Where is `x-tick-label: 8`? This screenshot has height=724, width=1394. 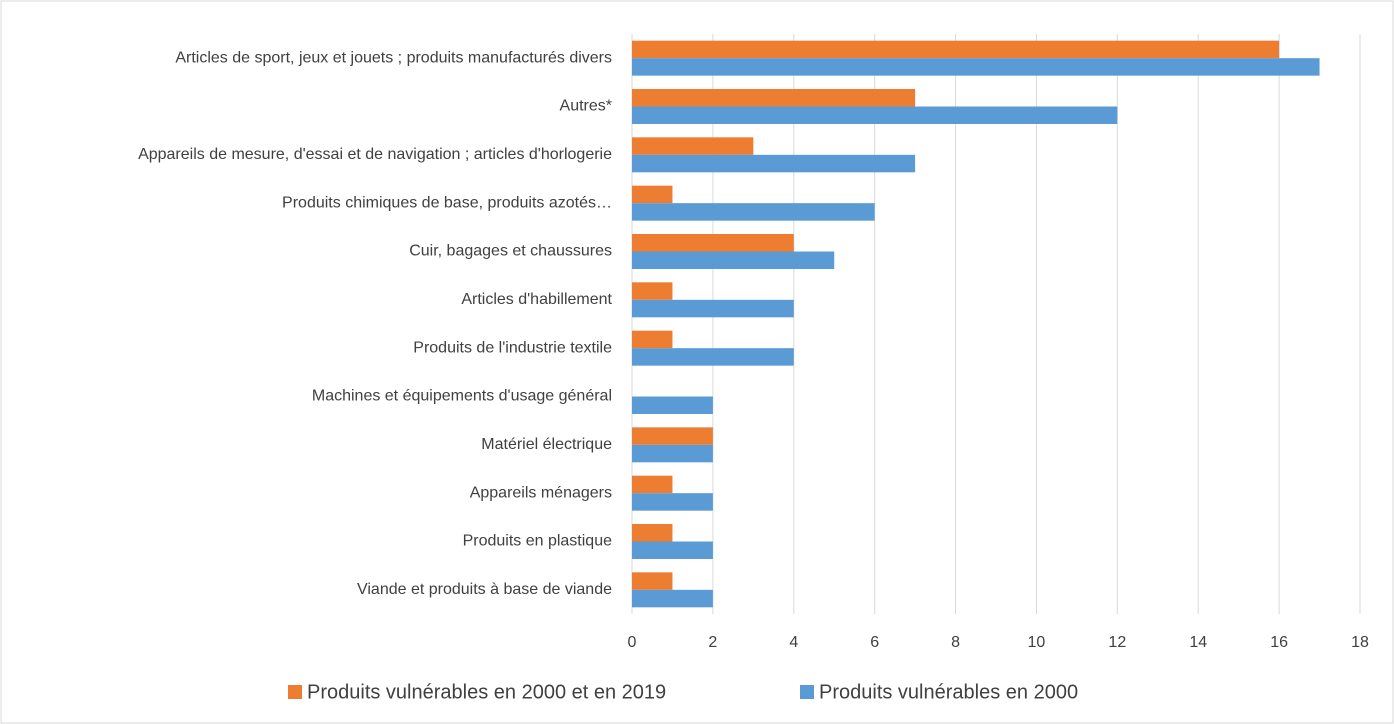
x-tick-label: 8 is located at coordinates (955, 642).